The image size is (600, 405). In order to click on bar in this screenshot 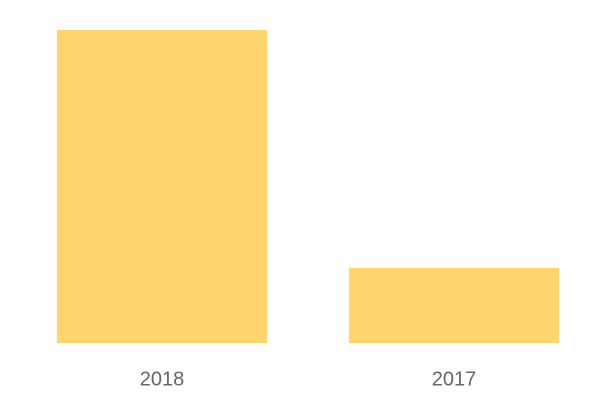, I will do `click(454, 305)`.